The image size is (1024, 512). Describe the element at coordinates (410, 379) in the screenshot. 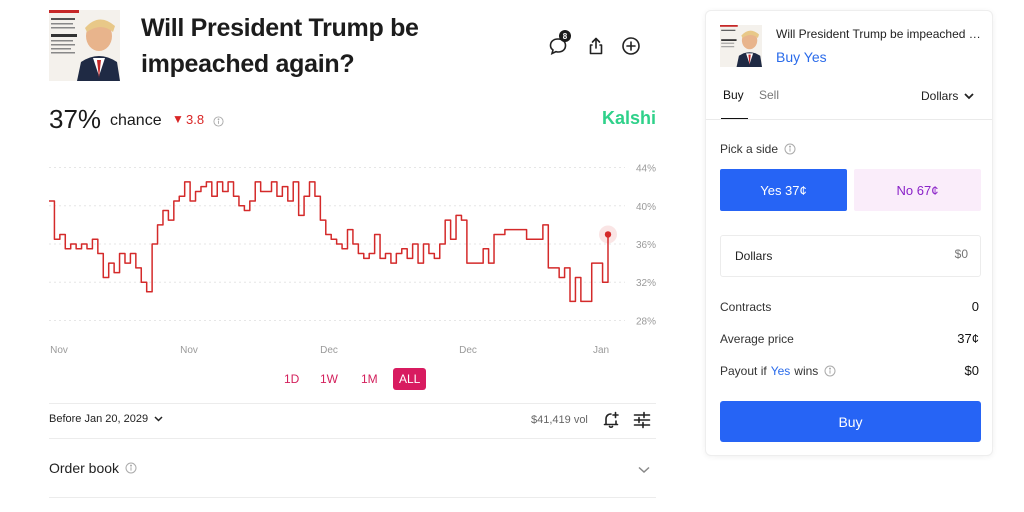

I see `range-all-button: ALL` at that location.